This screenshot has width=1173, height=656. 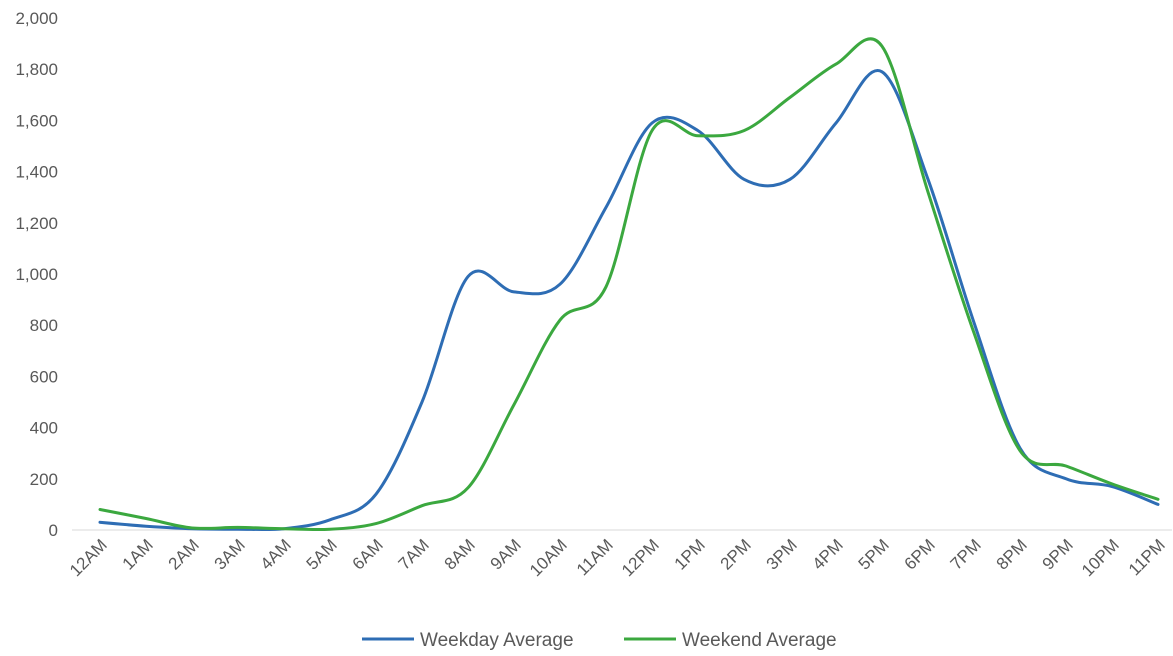 I want to click on x-tick-label: 2AM, so click(x=184, y=554).